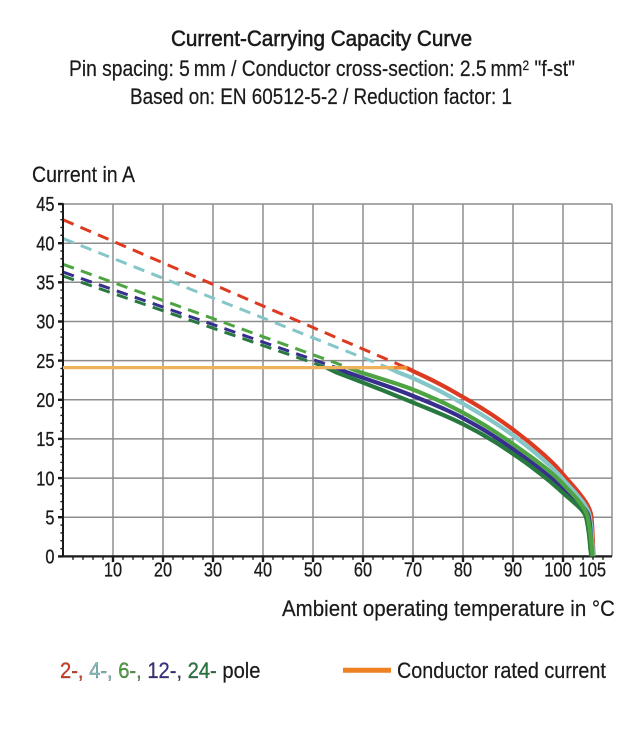  Describe the element at coordinates (49, 558) in the screenshot. I see `svg-text: 0` at that location.